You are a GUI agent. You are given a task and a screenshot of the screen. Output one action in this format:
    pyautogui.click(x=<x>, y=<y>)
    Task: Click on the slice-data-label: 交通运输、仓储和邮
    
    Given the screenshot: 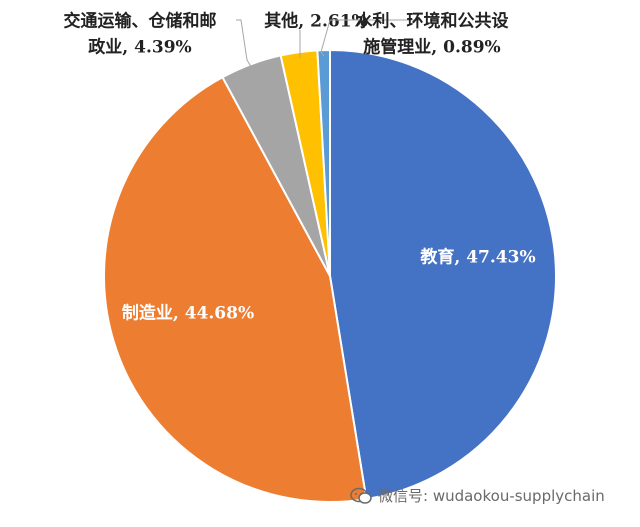 What is the action you would take?
    pyautogui.click(x=140, y=21)
    